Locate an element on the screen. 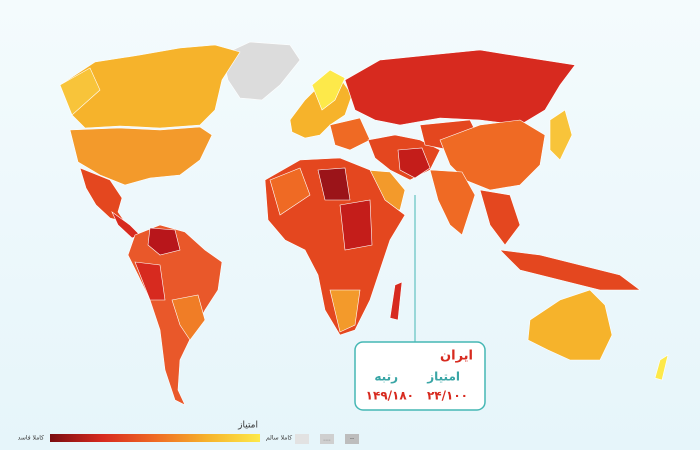 Image resolution: width=700 pixels, height=450 pixels. country-name: ایران is located at coordinates (456, 356).